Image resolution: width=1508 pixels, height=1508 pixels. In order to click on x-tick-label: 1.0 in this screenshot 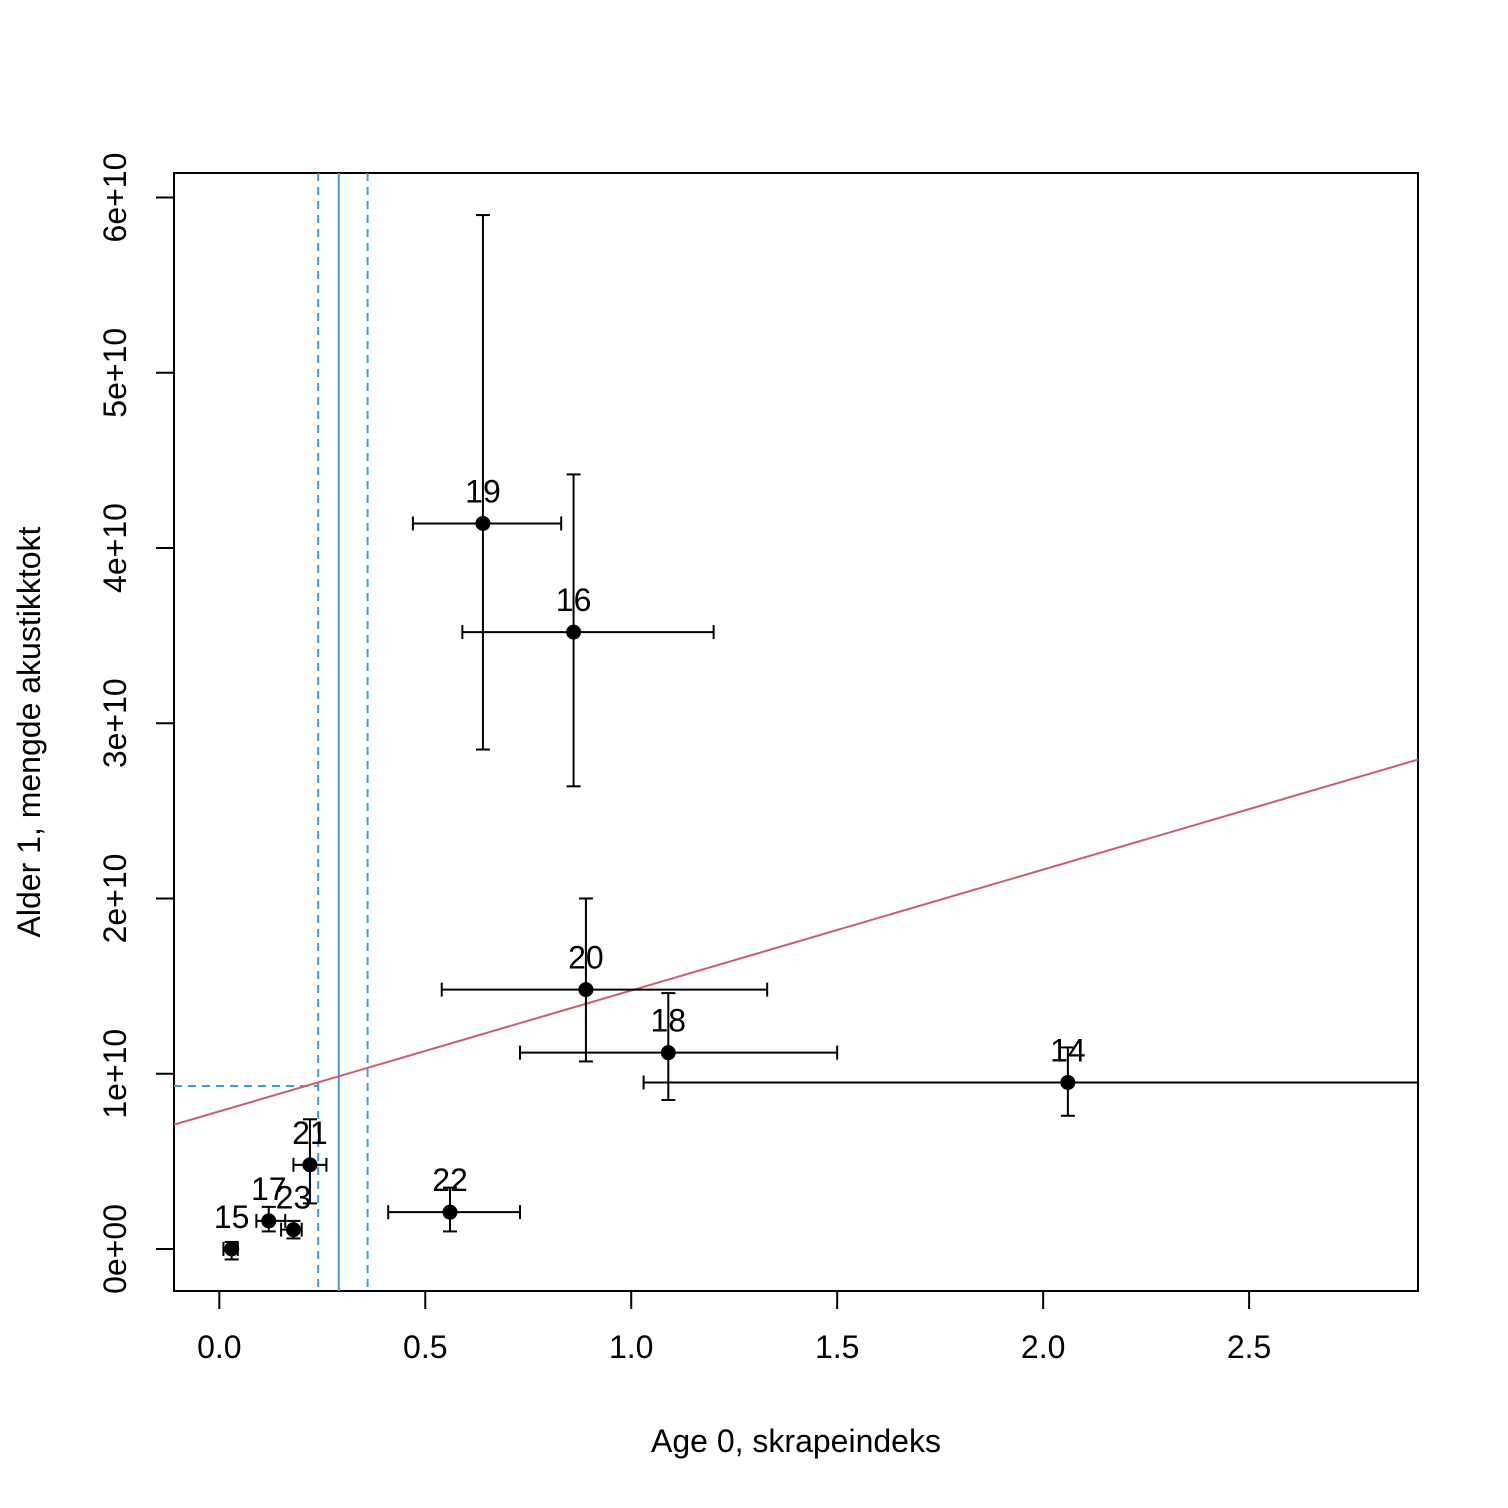, I will do `click(631, 1347)`.